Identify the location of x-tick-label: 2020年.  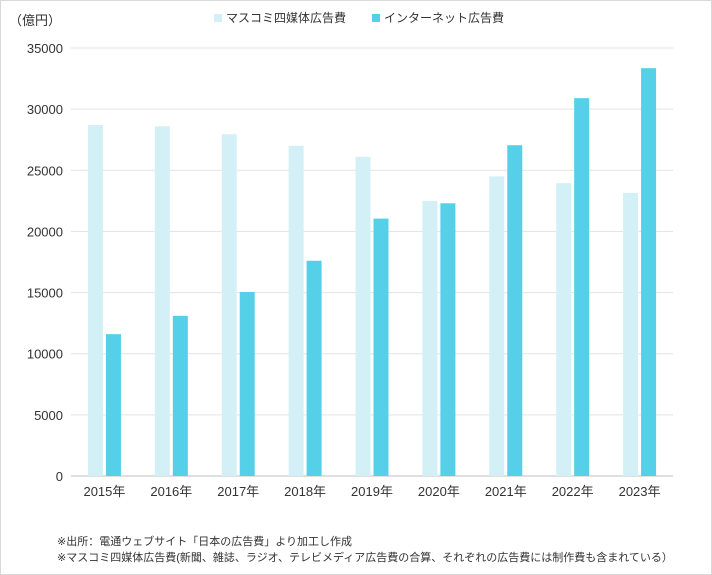
(439, 491).